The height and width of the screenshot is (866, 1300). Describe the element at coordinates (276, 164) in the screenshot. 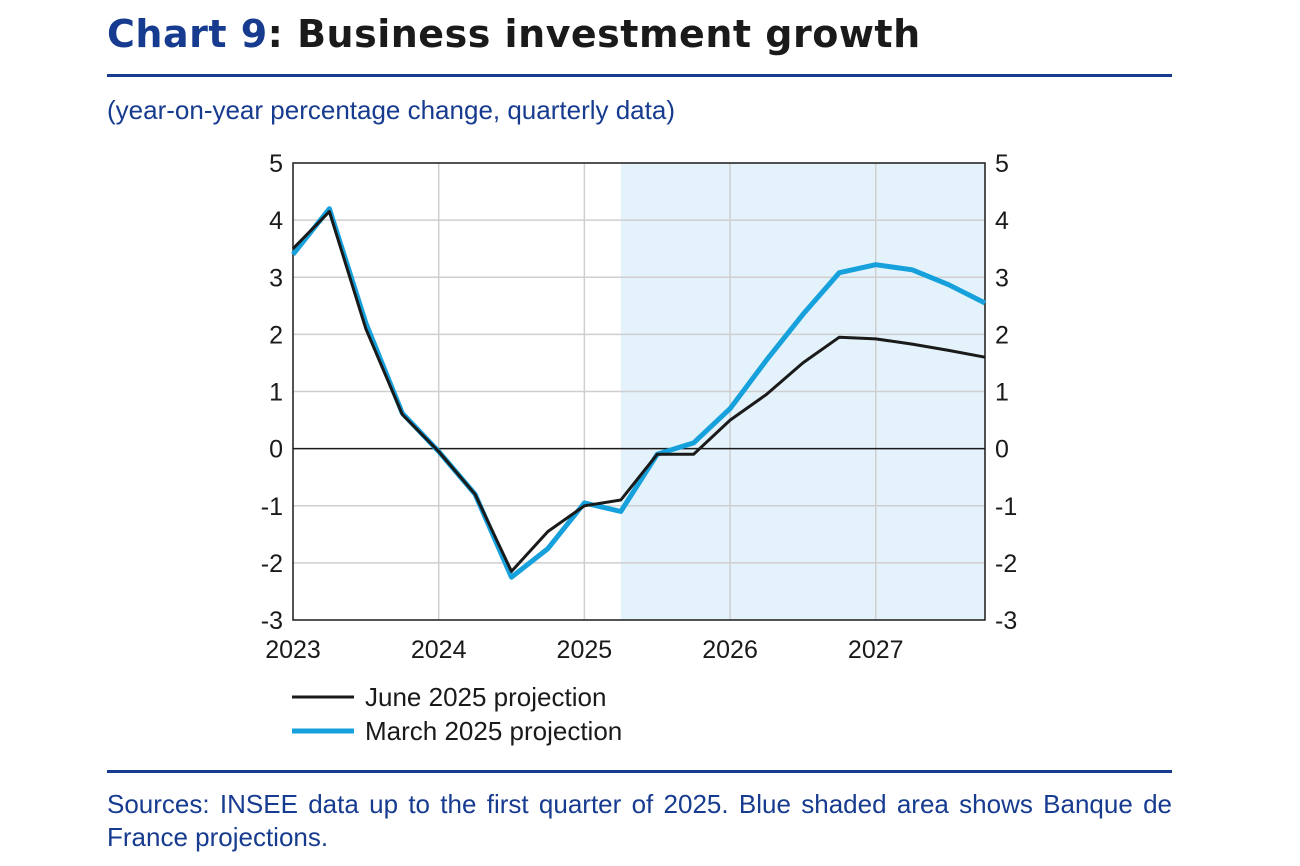

I see `y-tick-label-left: 5` at that location.